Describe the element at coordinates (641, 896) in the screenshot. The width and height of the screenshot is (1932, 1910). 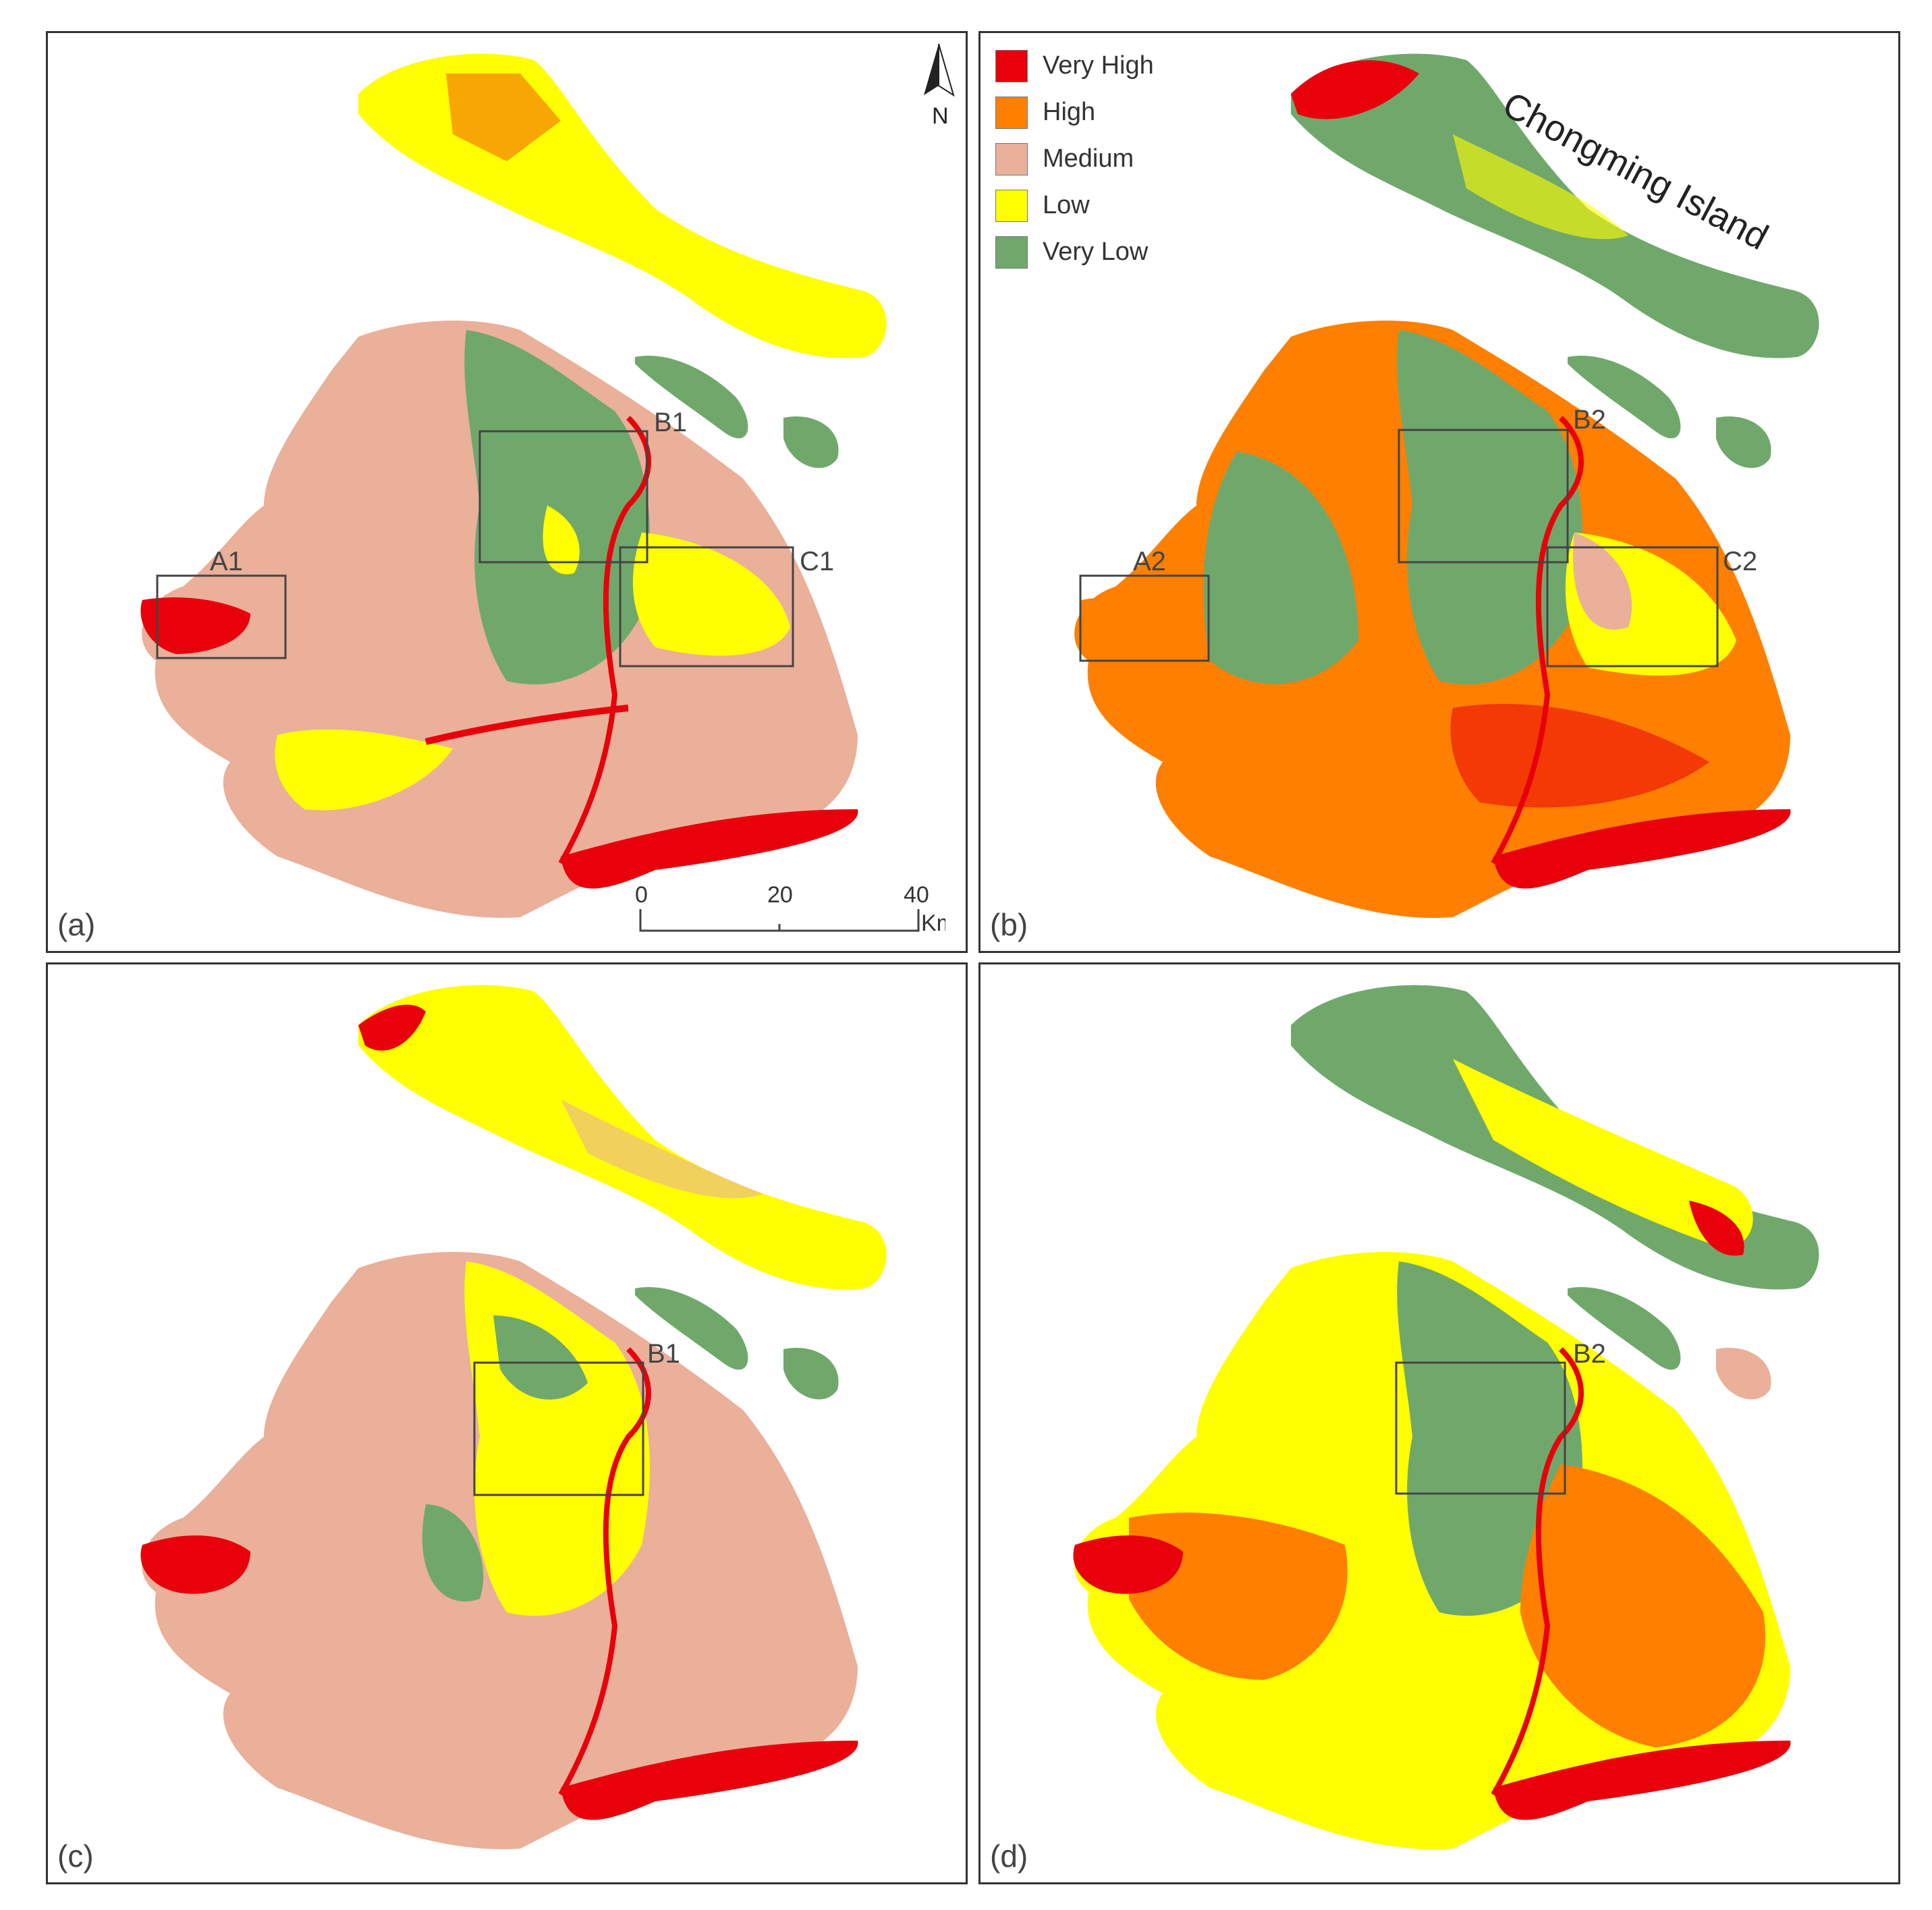
I see `scale-tick-0: 0` at that location.